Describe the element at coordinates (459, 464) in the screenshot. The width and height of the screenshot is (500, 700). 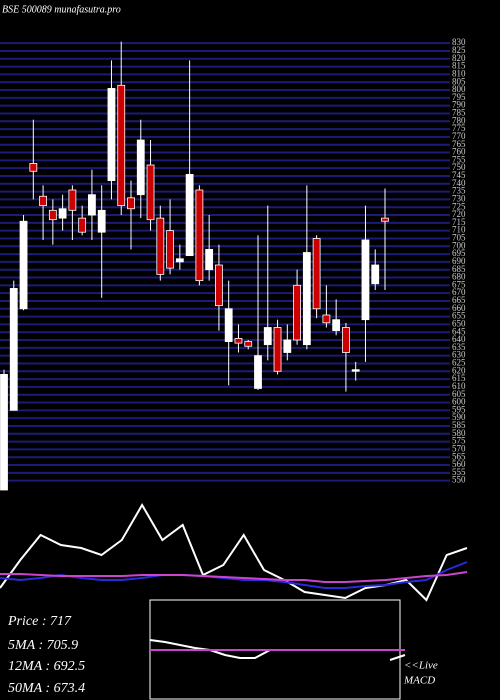
I see `y-tick-label: 560` at that location.